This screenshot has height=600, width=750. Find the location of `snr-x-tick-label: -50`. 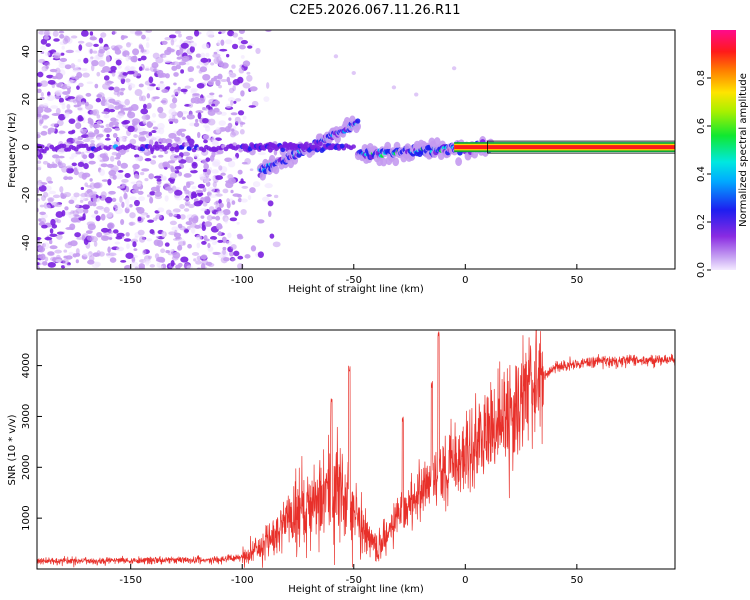

snr-x-tick-label: -50 is located at coordinates (354, 580).